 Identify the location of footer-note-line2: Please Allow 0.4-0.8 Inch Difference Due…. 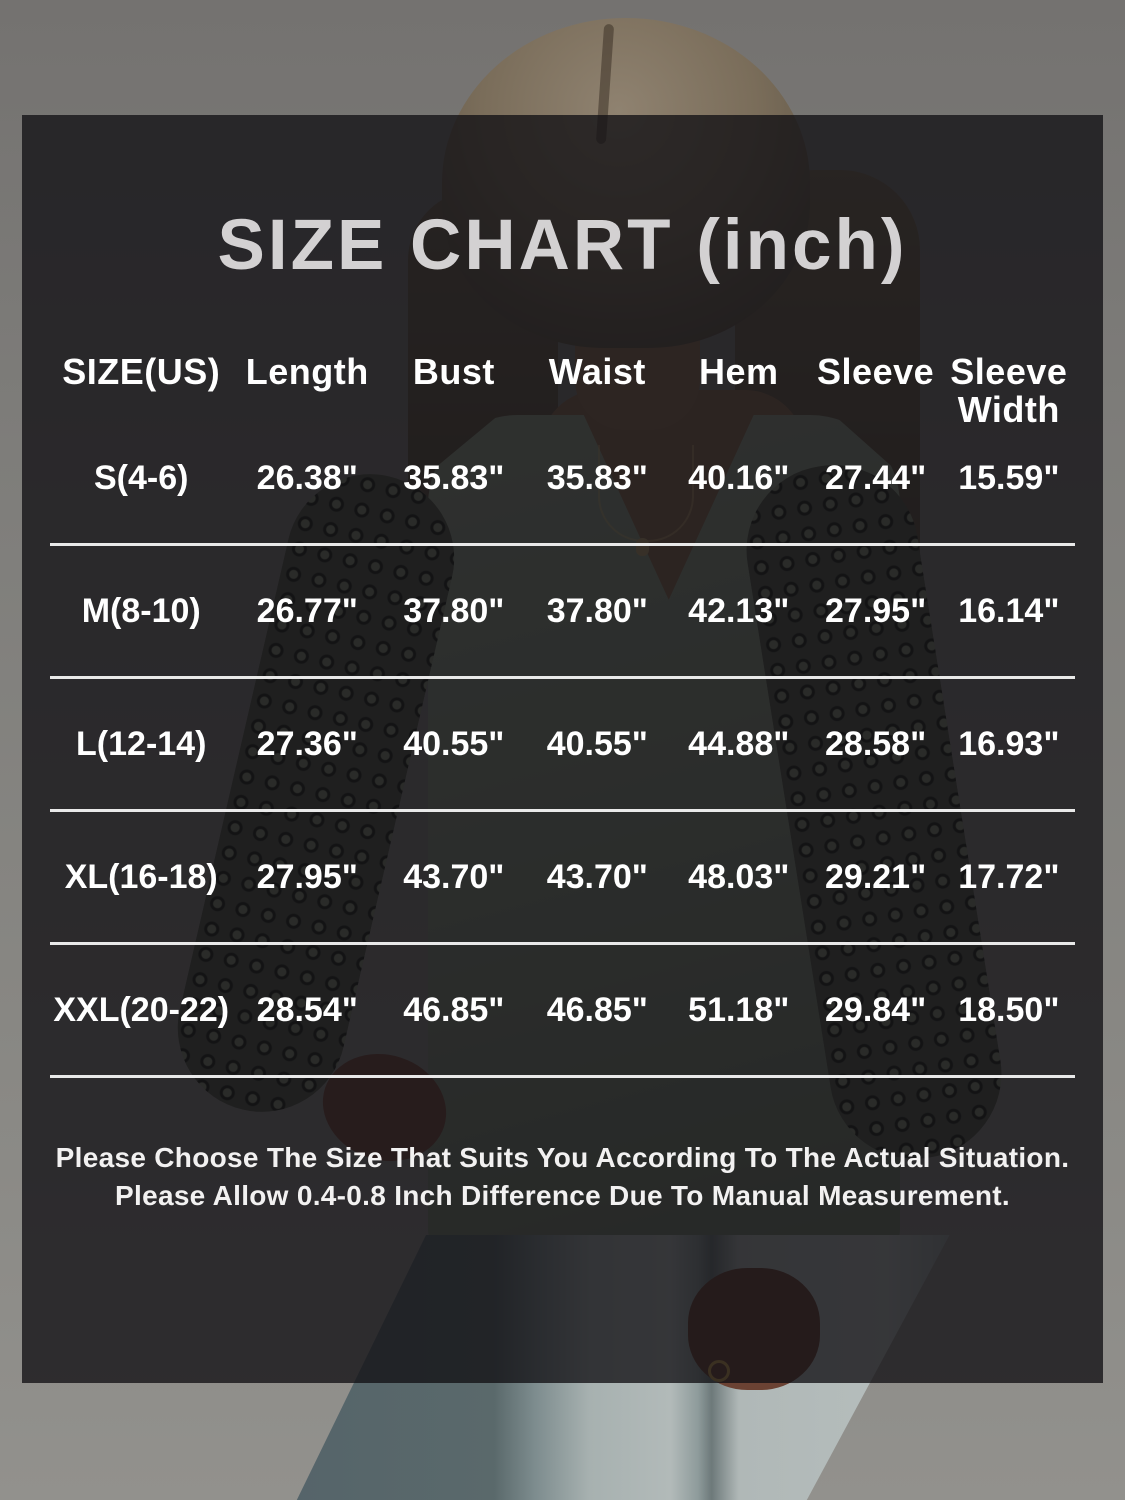
(562, 1195).